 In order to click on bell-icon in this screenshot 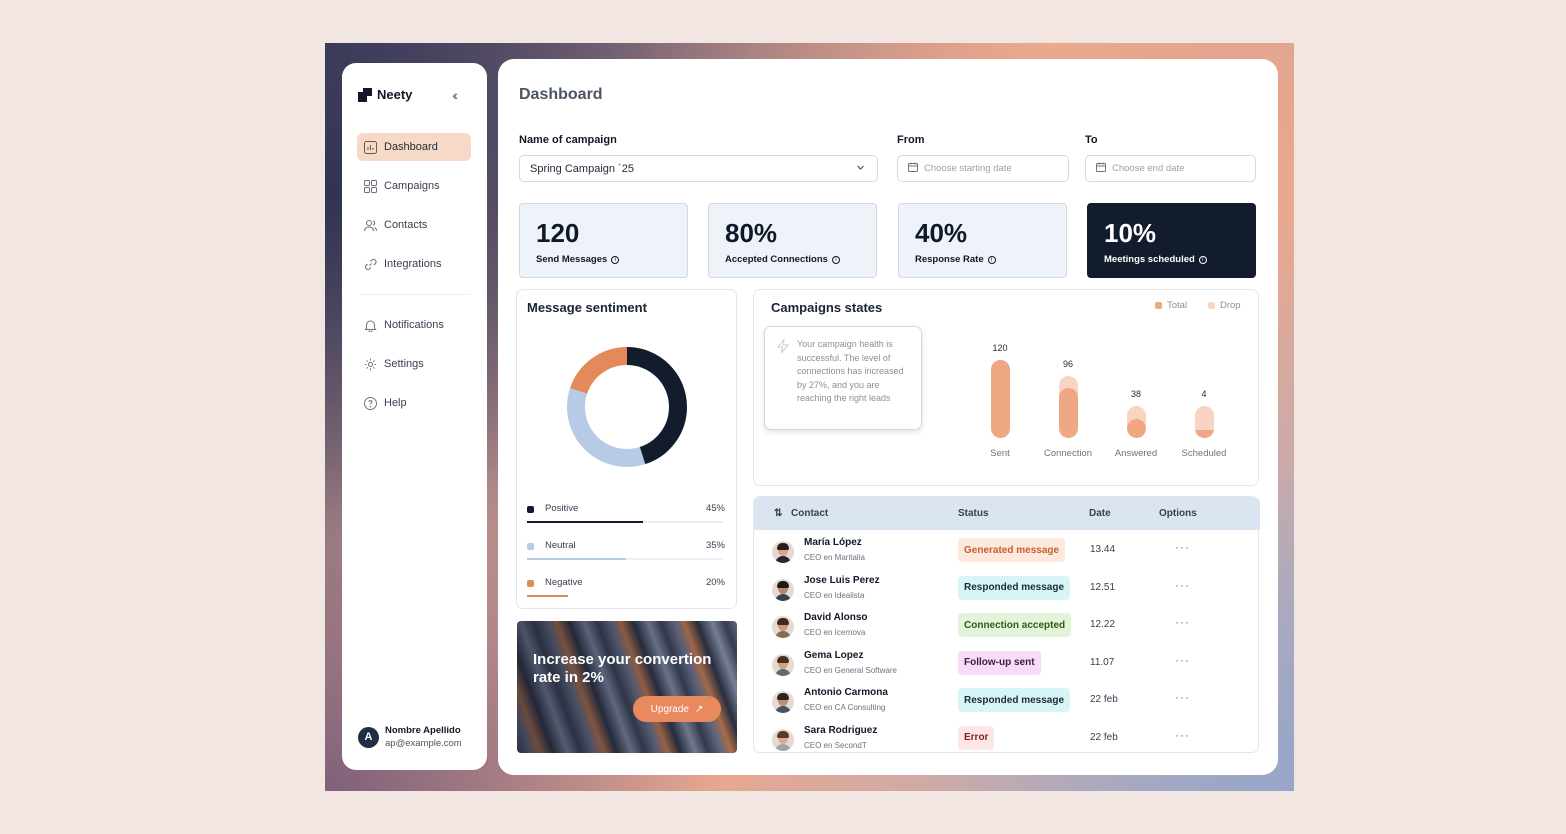, I will do `click(370, 325)`.